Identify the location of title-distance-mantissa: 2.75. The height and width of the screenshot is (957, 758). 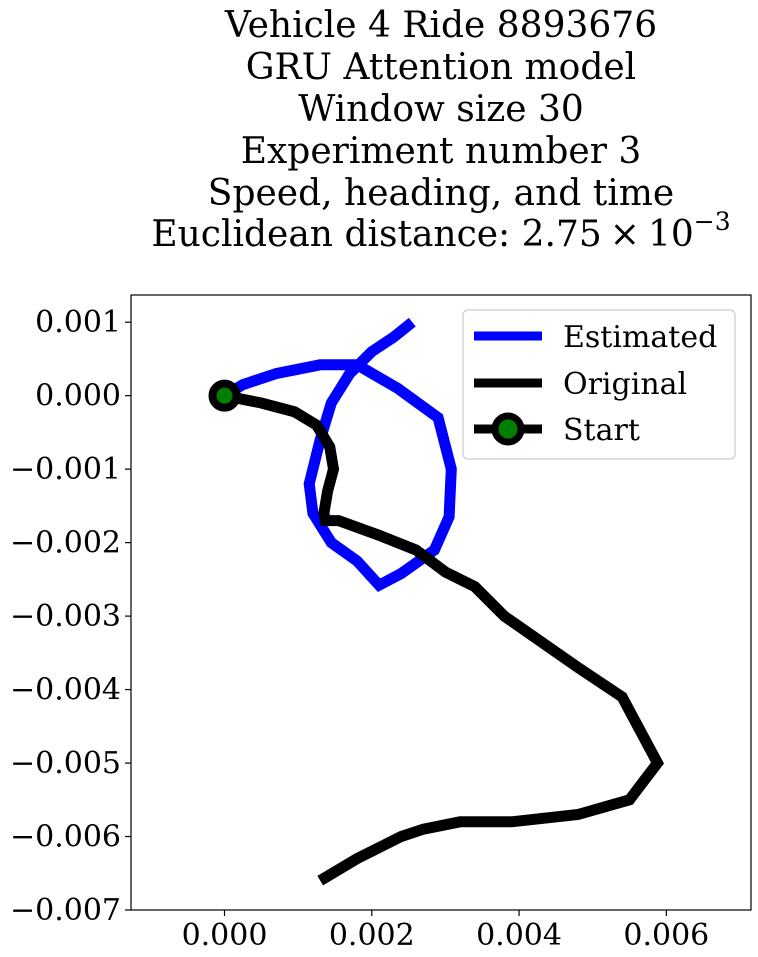
(562, 234).